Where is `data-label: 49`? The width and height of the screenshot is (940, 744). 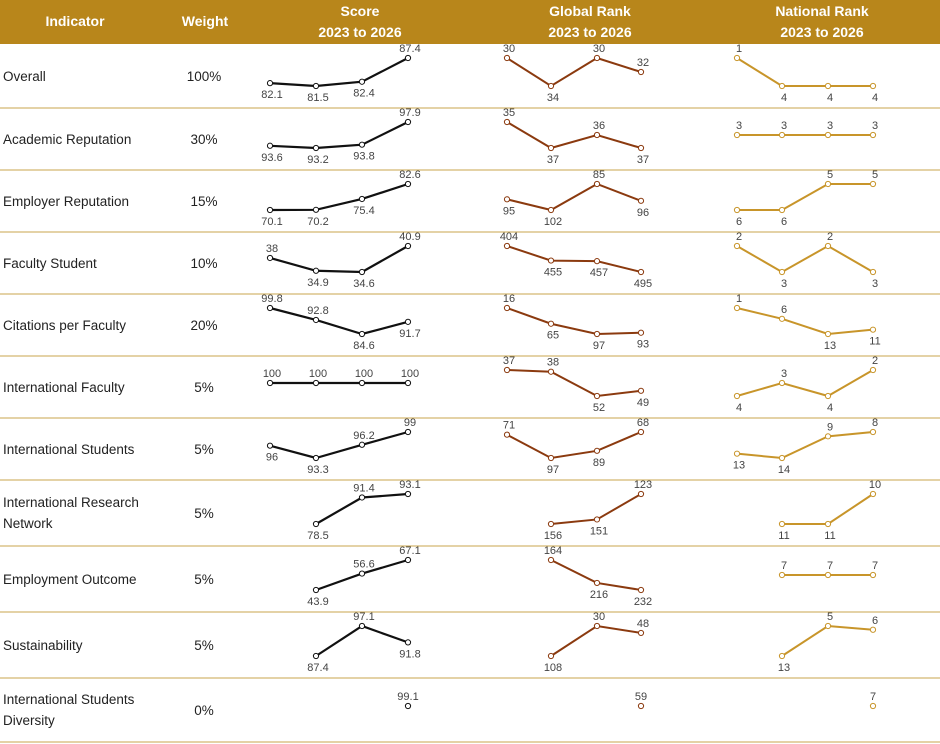 data-label: 49 is located at coordinates (643, 403).